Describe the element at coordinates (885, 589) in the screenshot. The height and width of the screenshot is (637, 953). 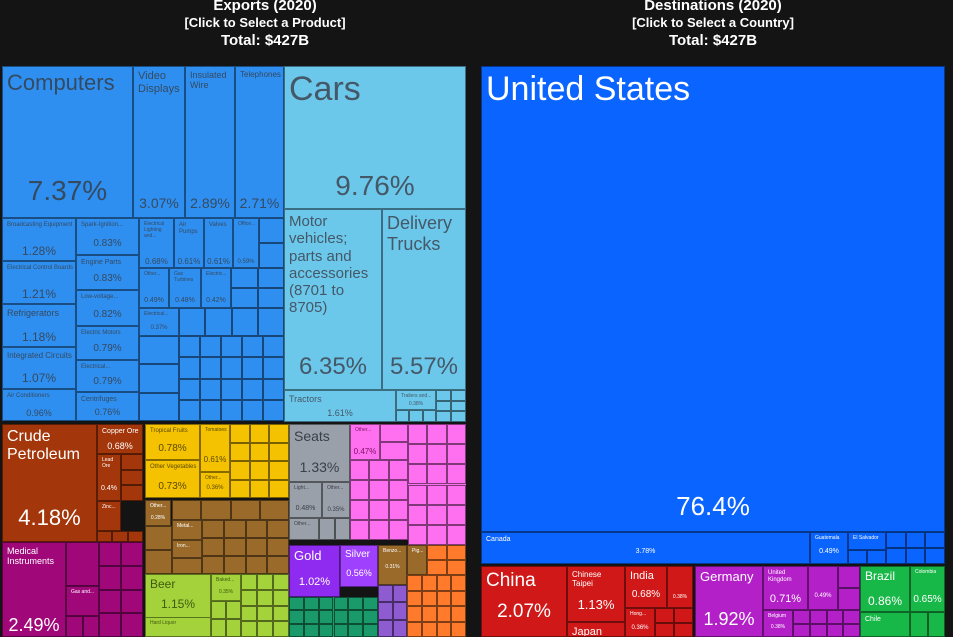
I see `destination-tile-brazil: Brazil 0.86%` at that location.